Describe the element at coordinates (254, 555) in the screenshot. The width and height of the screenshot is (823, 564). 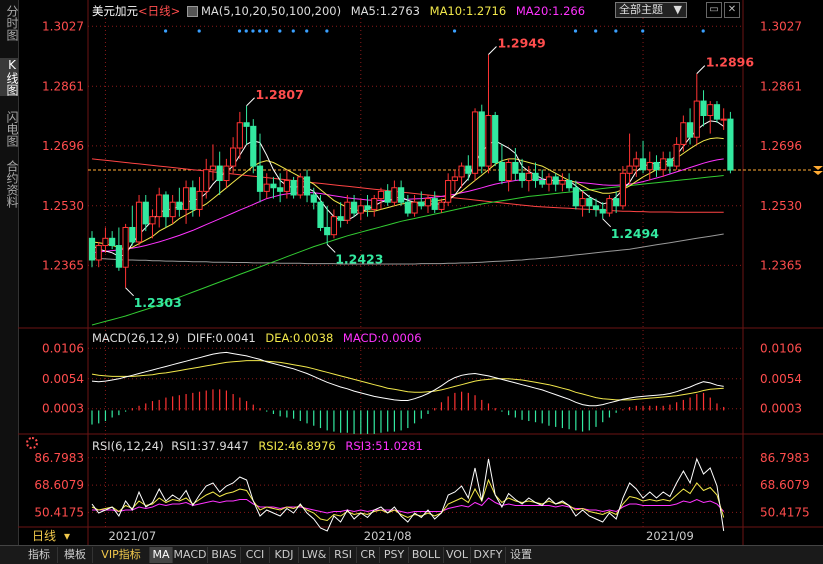
I see `indicator-tab-6: CCI` at that location.